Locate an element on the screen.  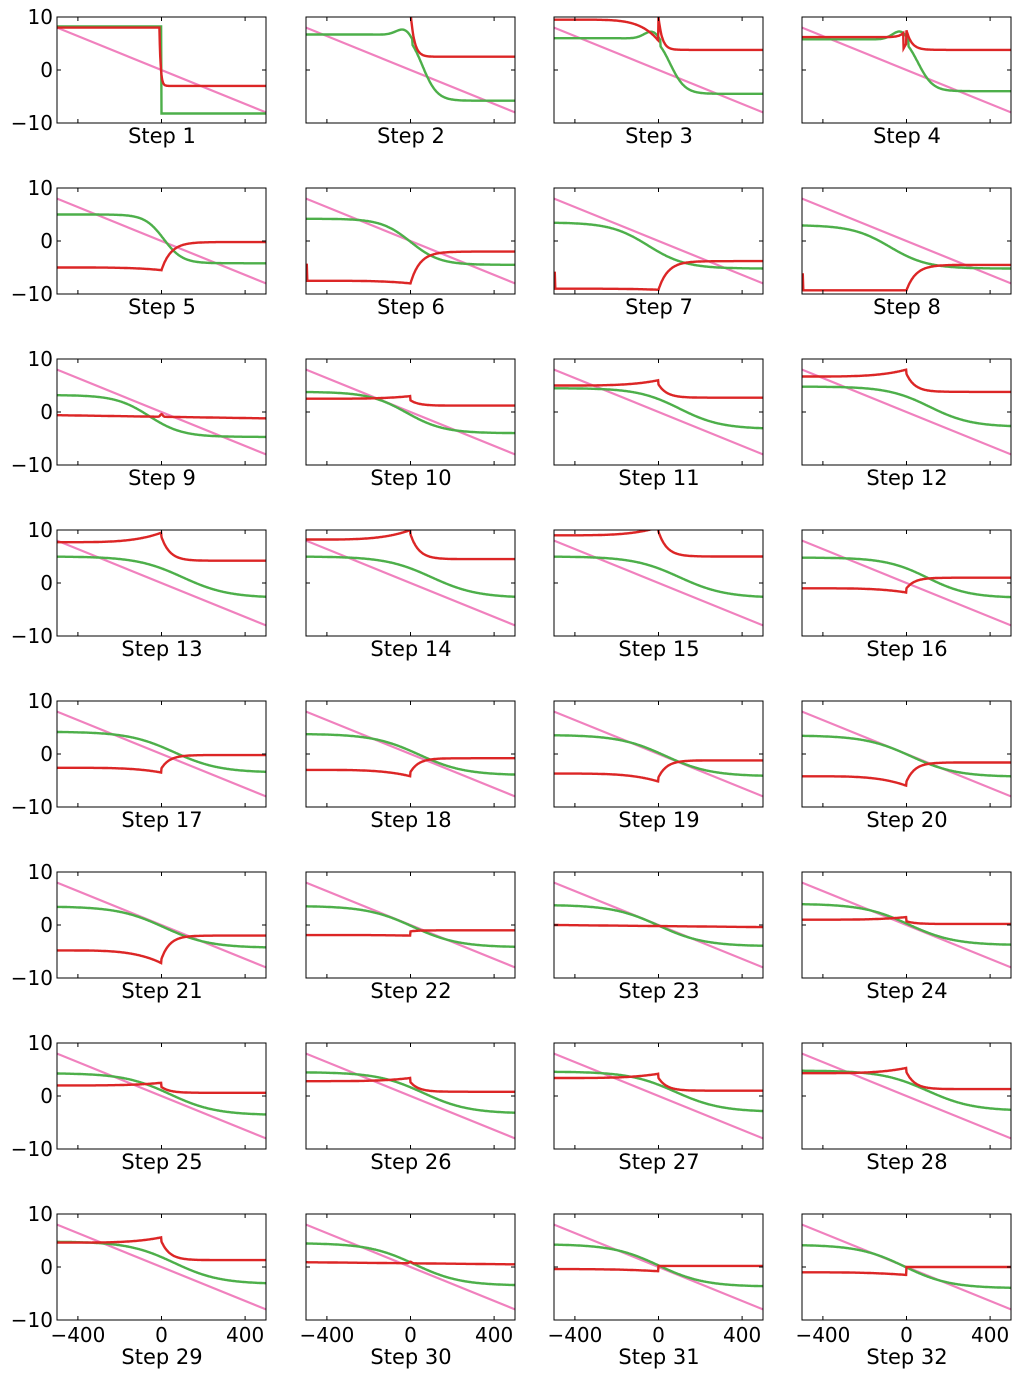
panel-step-label: Step 7 is located at coordinates (659, 307).